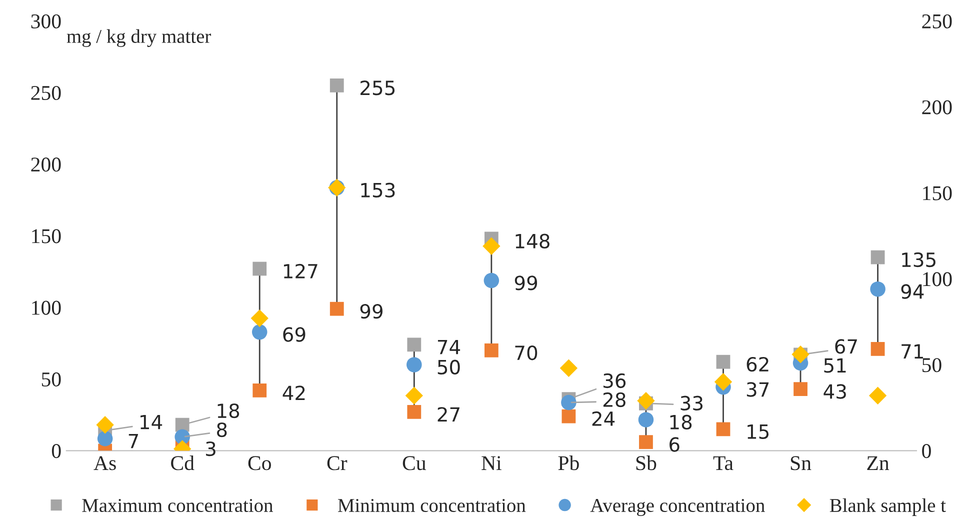 This screenshot has height=524, width=977. Describe the element at coordinates (449, 347) in the screenshot. I see `data-label: 74` at that location.